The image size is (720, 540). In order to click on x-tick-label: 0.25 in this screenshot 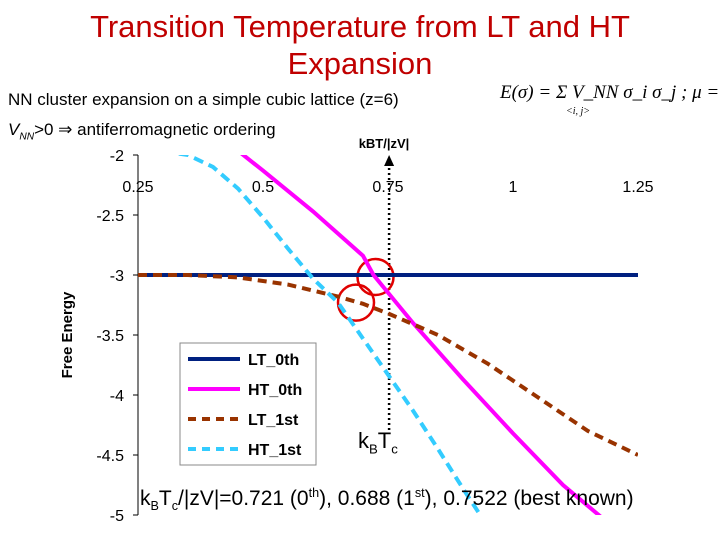, I will do `click(137, 187)`.